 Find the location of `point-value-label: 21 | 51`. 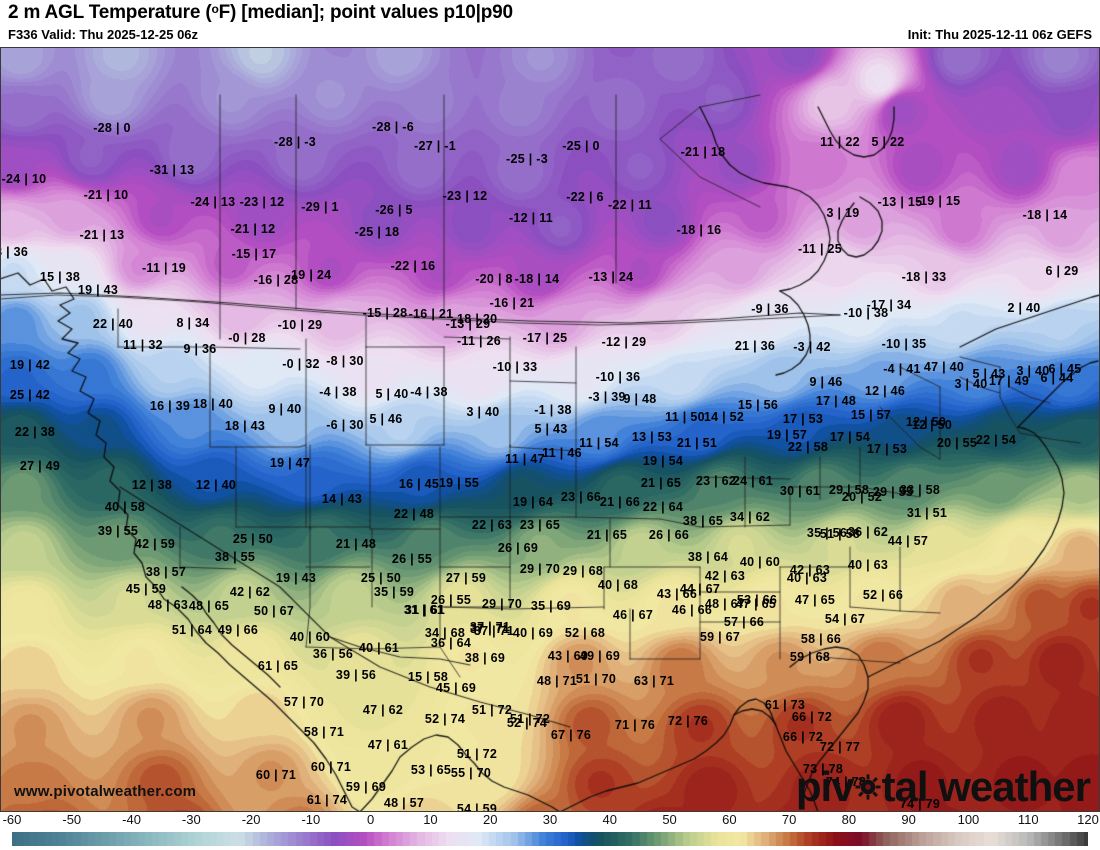

point-value-label: 21 | 51 is located at coordinates (697, 442).